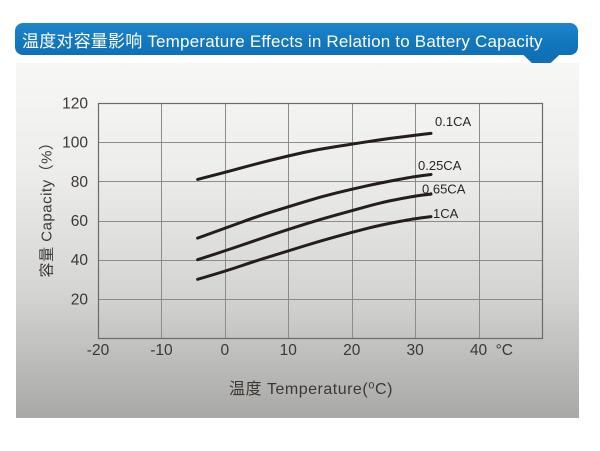 The image size is (600, 451). I want to click on series-curve-0.65CA, so click(314, 227).